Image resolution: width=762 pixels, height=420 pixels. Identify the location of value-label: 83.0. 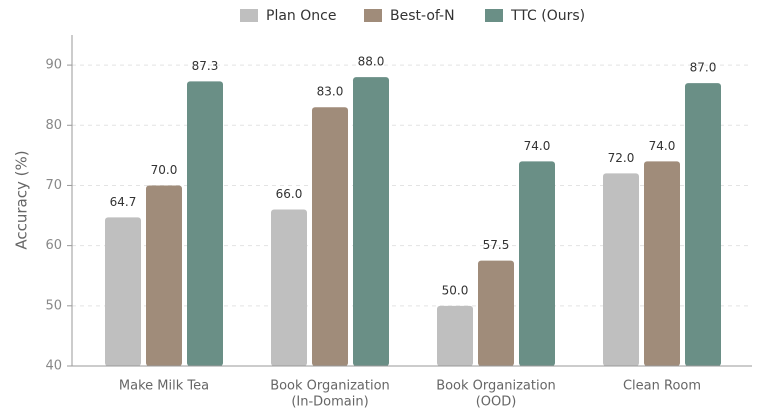
(330, 92).